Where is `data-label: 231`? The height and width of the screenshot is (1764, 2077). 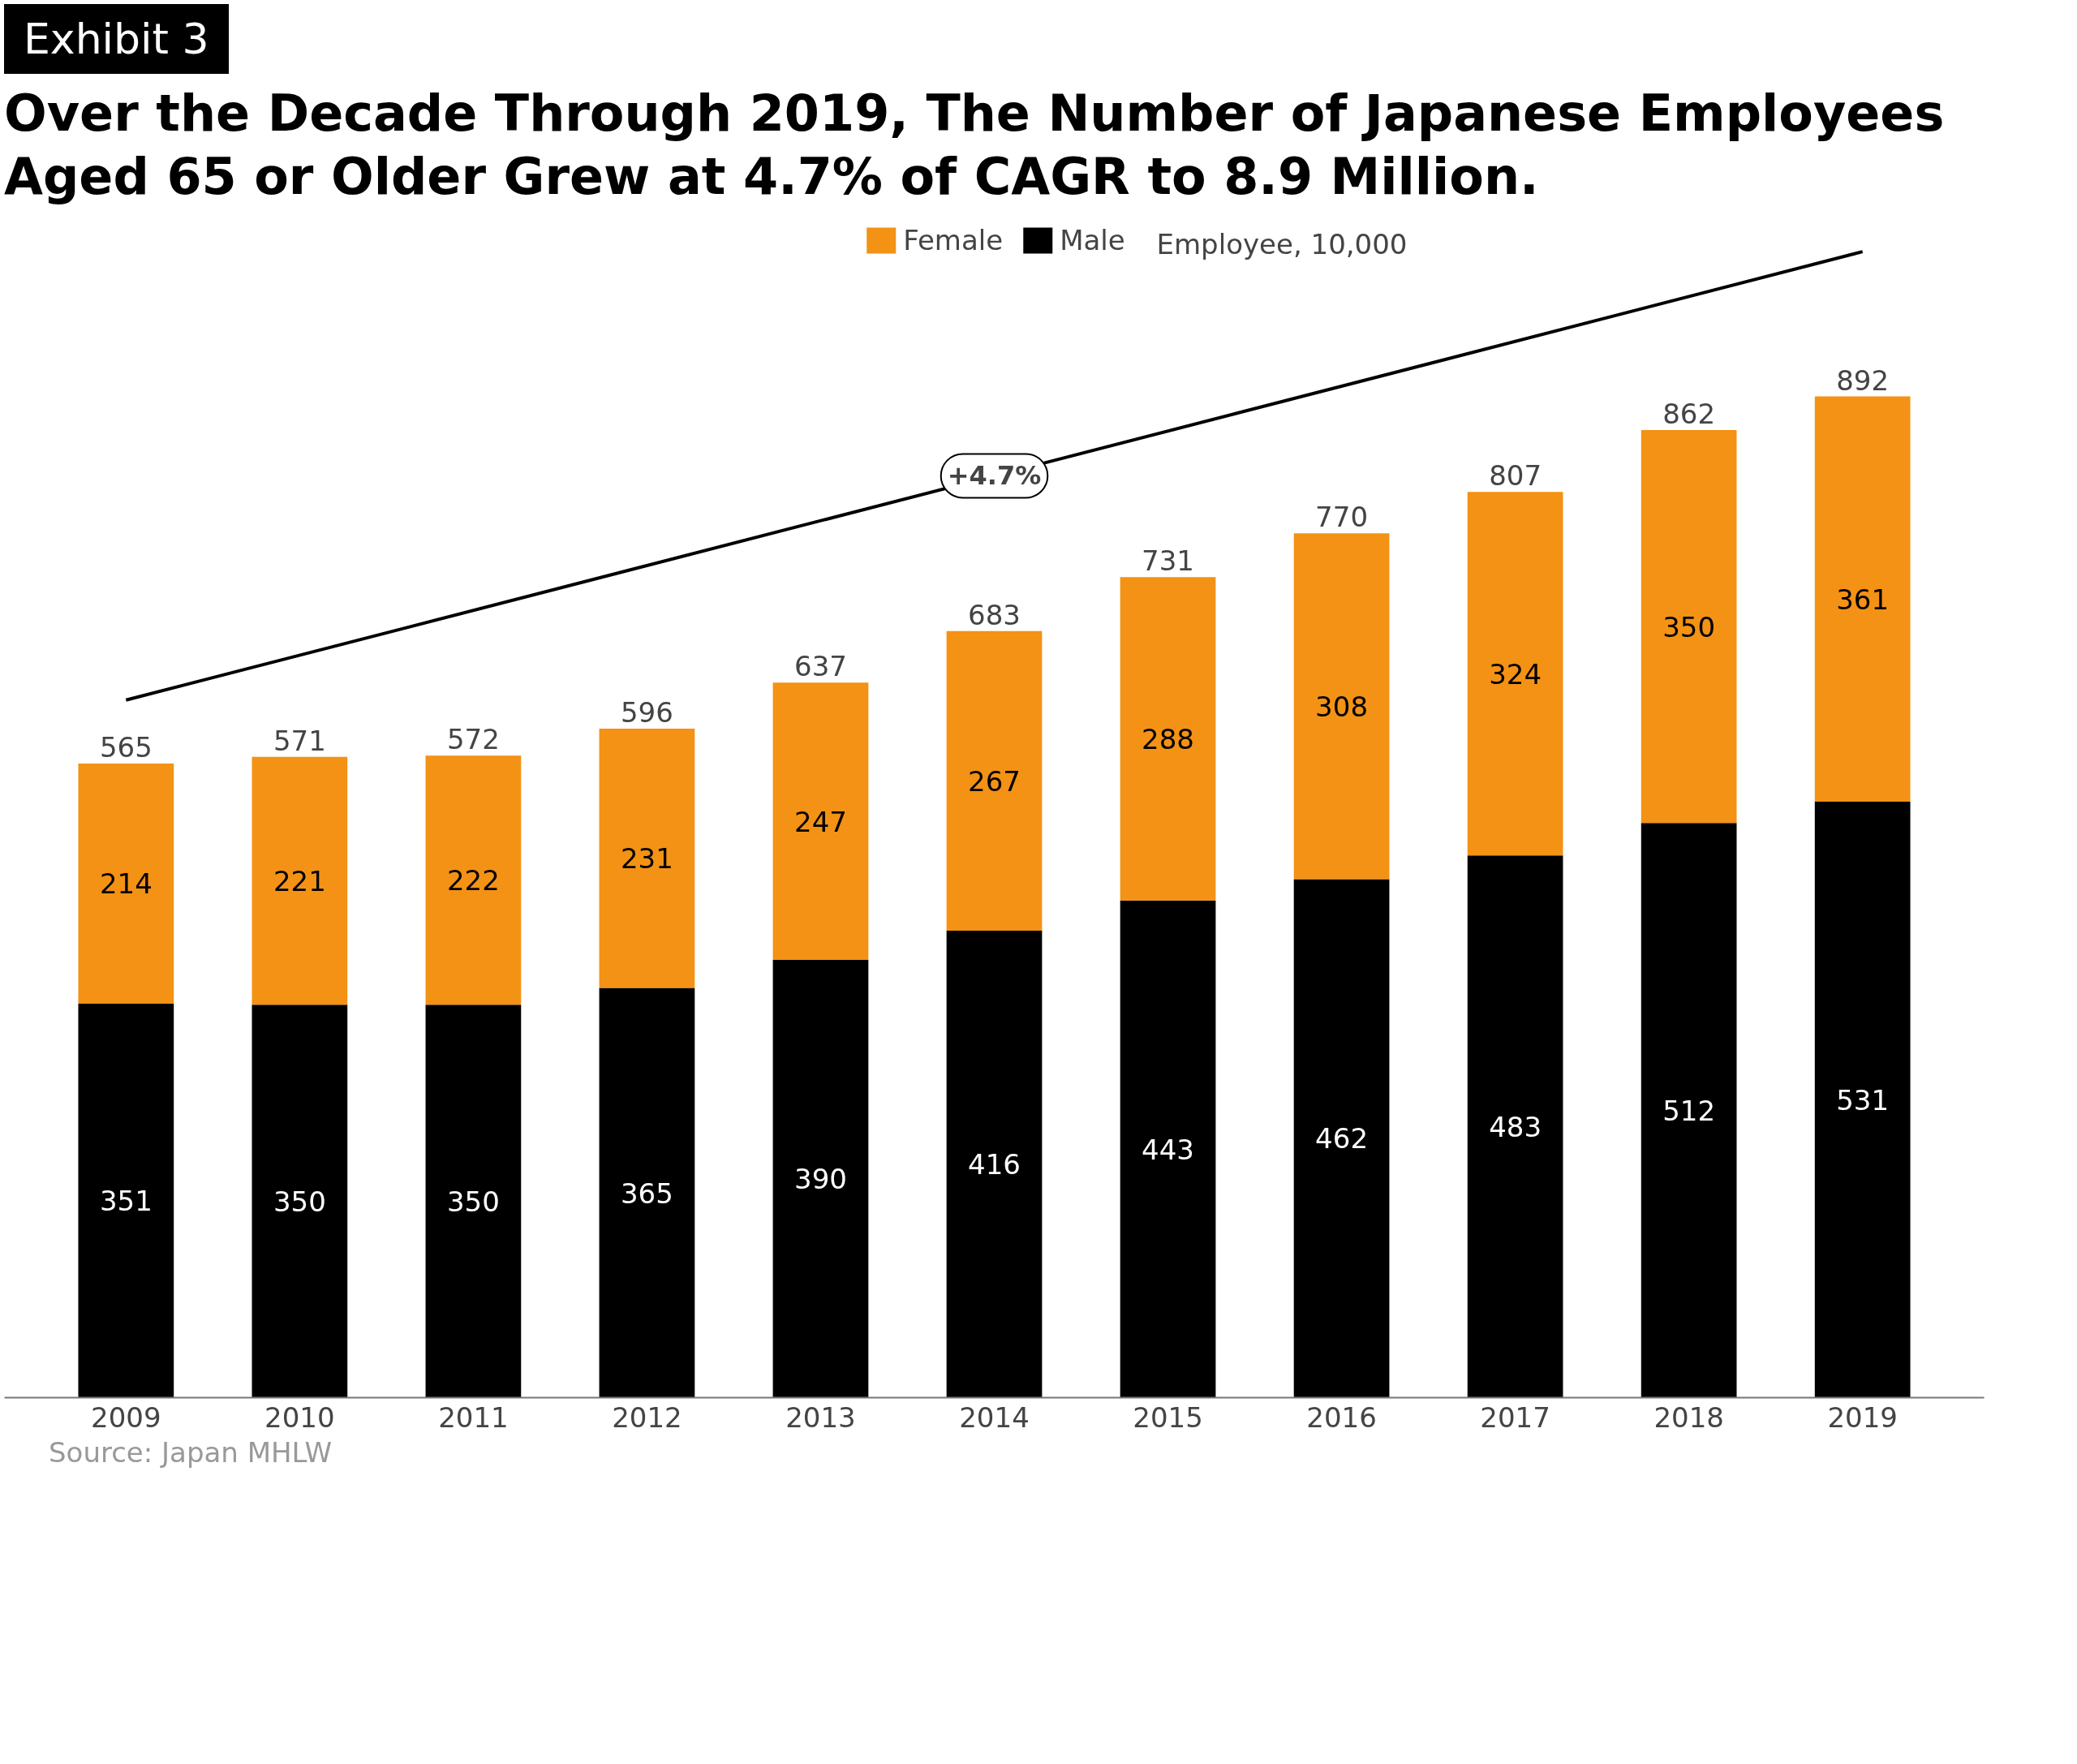
data-label: 231 is located at coordinates (646, 859).